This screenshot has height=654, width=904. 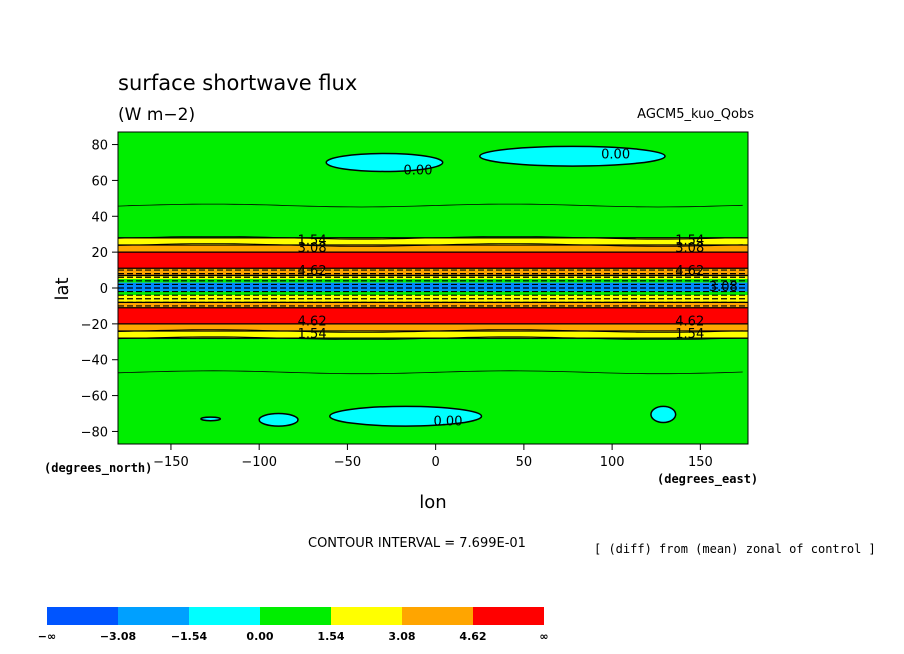 I want to click on colorbar-label: ∞, so click(x=543, y=636).